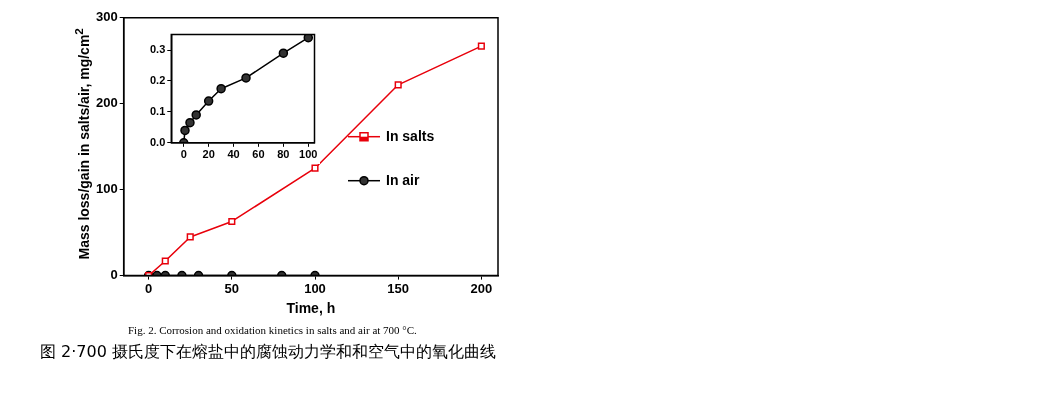 The width and height of the screenshot is (1038, 415). I want to click on legend-label: In salts, so click(410, 135).